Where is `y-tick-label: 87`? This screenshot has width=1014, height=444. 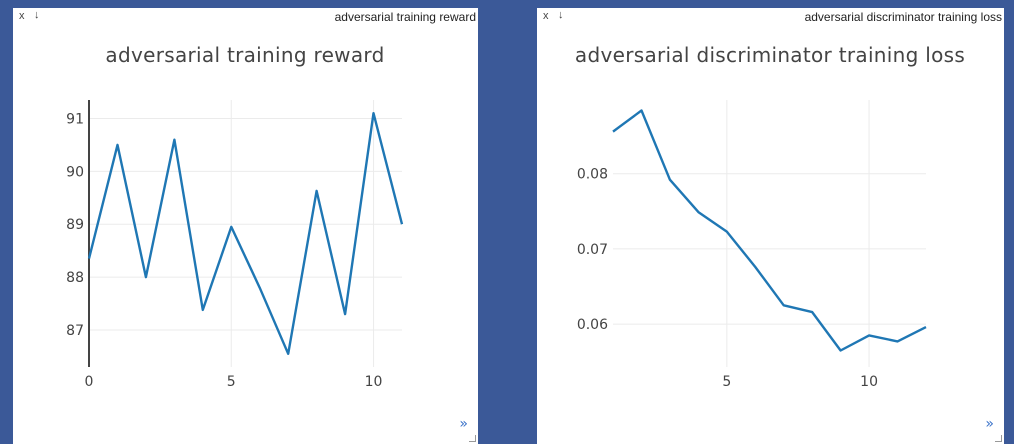
y-tick-label: 87 is located at coordinates (75, 331).